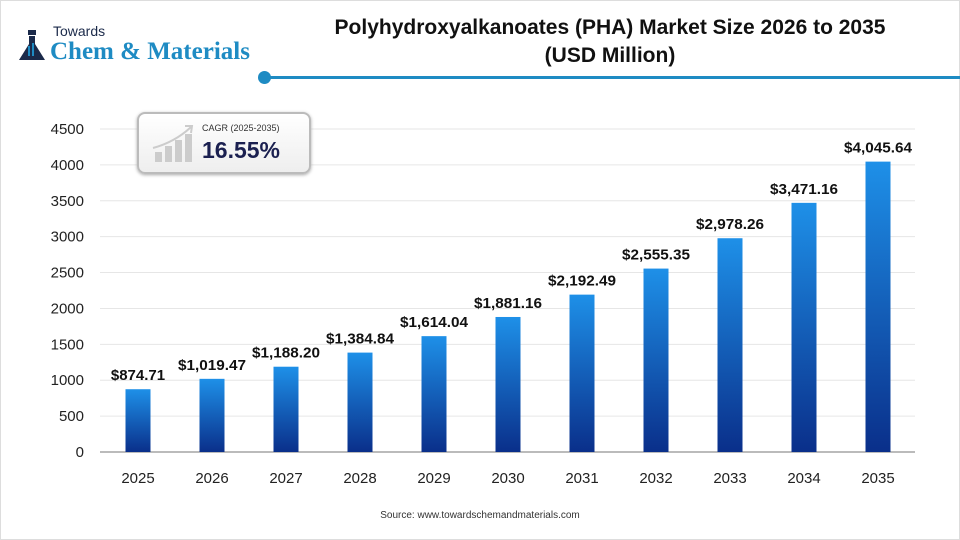 The image size is (960, 540). Describe the element at coordinates (803, 478) in the screenshot. I see `x-tick-label: 2034` at that location.